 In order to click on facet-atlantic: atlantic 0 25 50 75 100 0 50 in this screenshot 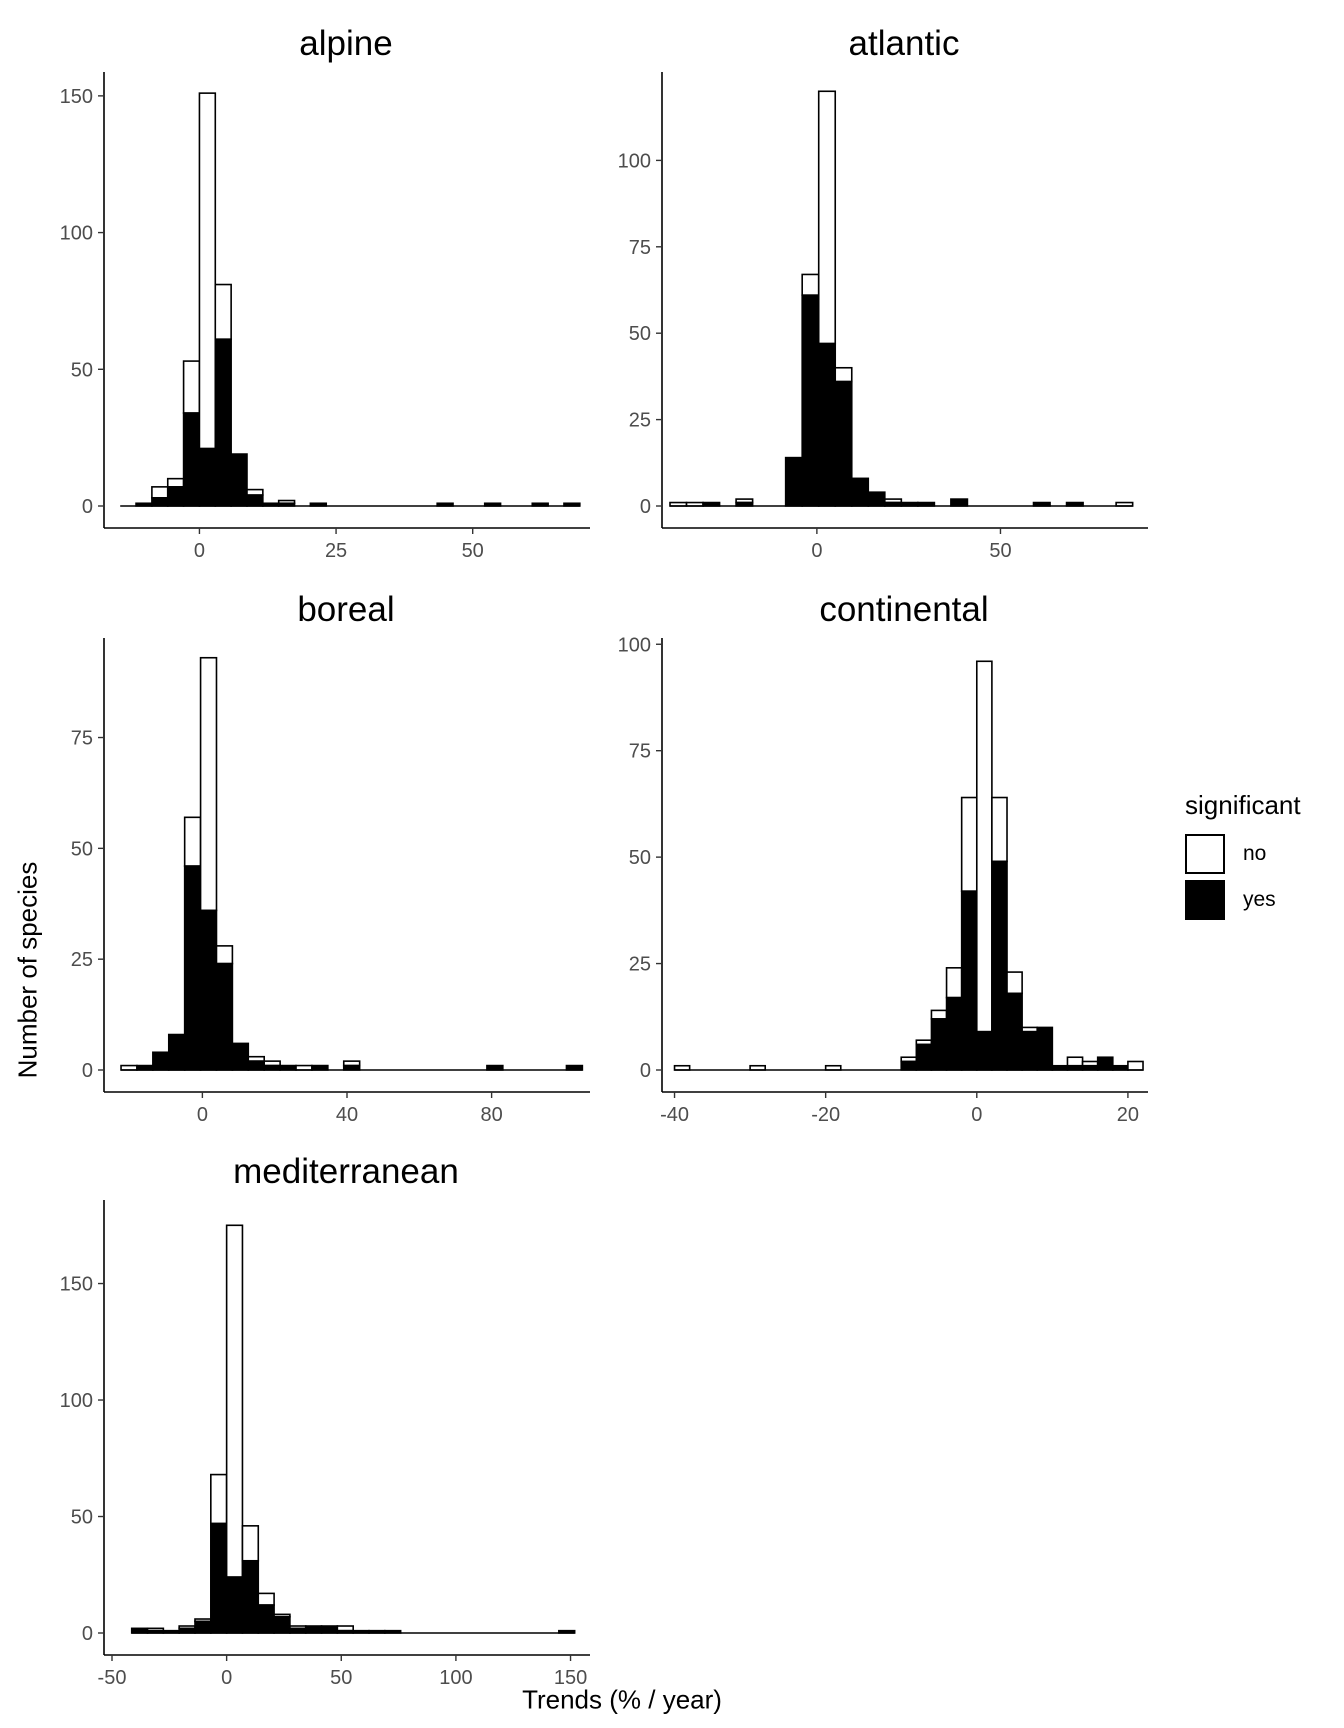, I will do `click(883, 293)`.